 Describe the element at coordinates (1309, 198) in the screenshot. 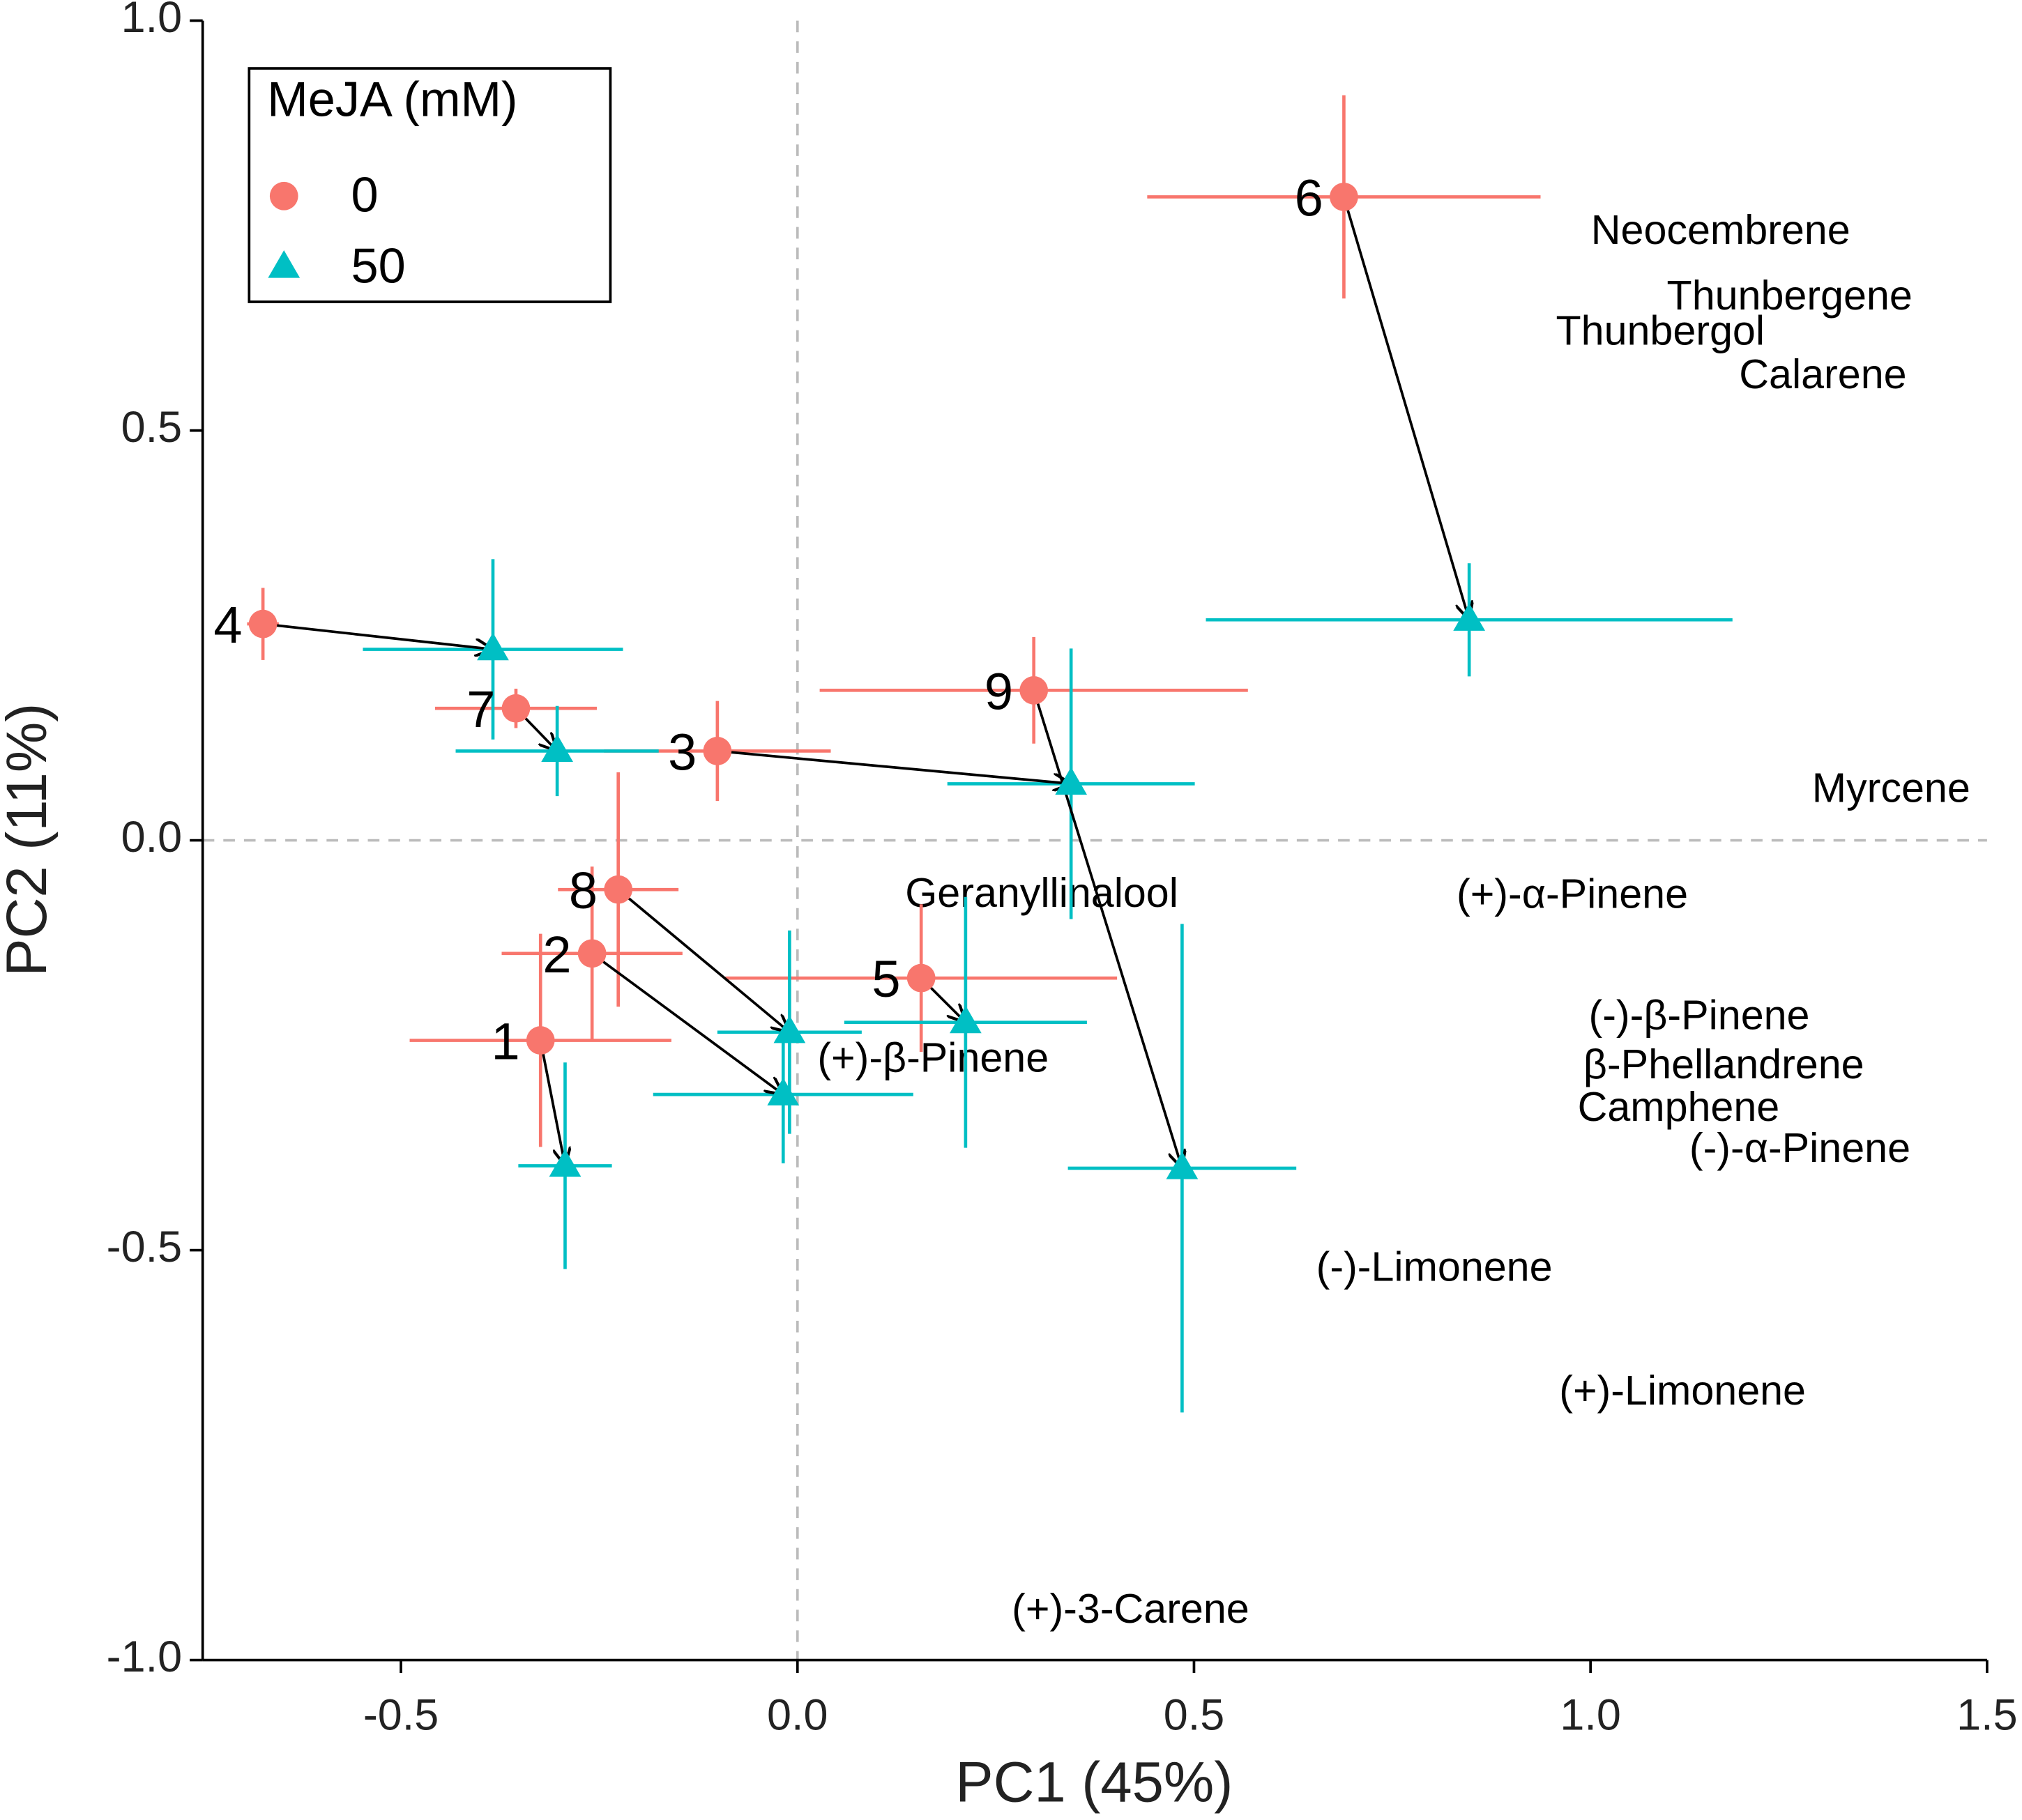

I see `point-label: 6` at that location.